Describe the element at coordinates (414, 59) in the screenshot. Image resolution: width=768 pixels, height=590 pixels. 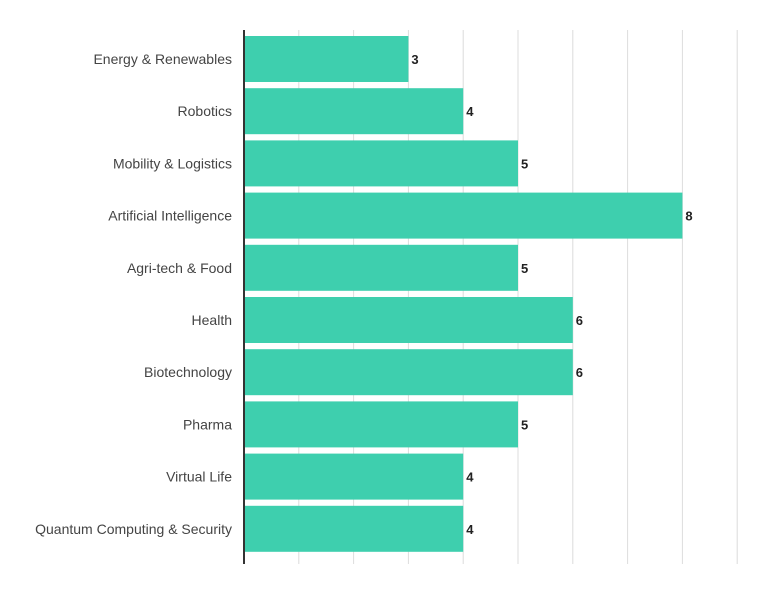
I see `data-label: 3` at that location.